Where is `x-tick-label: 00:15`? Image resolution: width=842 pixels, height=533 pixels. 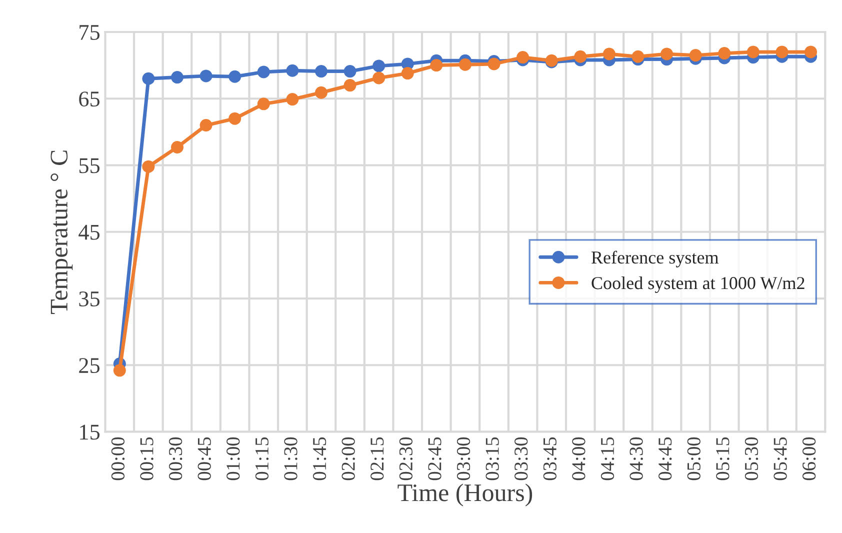 x-tick-label: 00:15 is located at coordinates (147, 458).